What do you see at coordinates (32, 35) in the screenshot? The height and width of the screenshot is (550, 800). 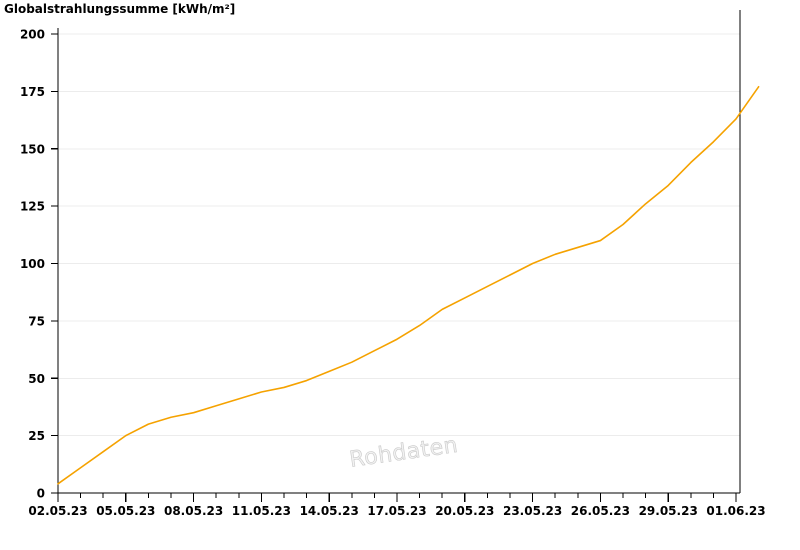 I see `y-axis-tick-label: 200` at bounding box center [32, 35].